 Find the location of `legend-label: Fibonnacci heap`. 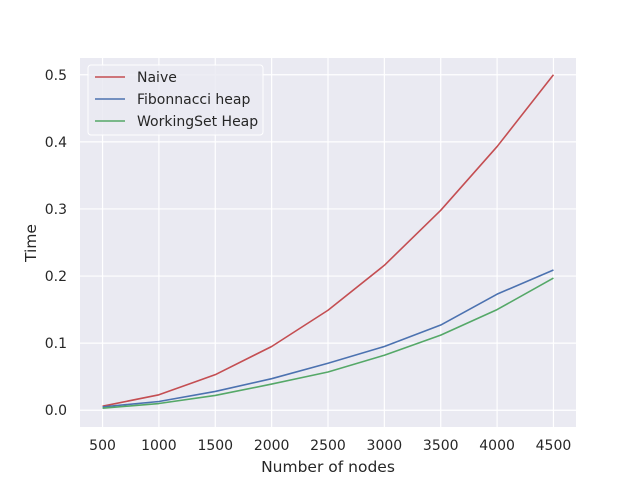

legend-label: Fibonnacci heap is located at coordinates (194, 100).